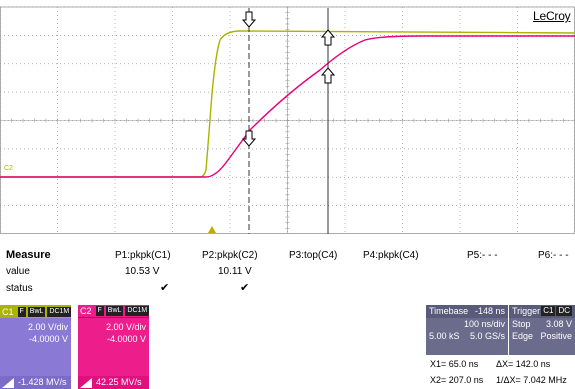  Describe the element at coordinates (8, 311) in the screenshot. I see `channel-1-name: C1` at that location.